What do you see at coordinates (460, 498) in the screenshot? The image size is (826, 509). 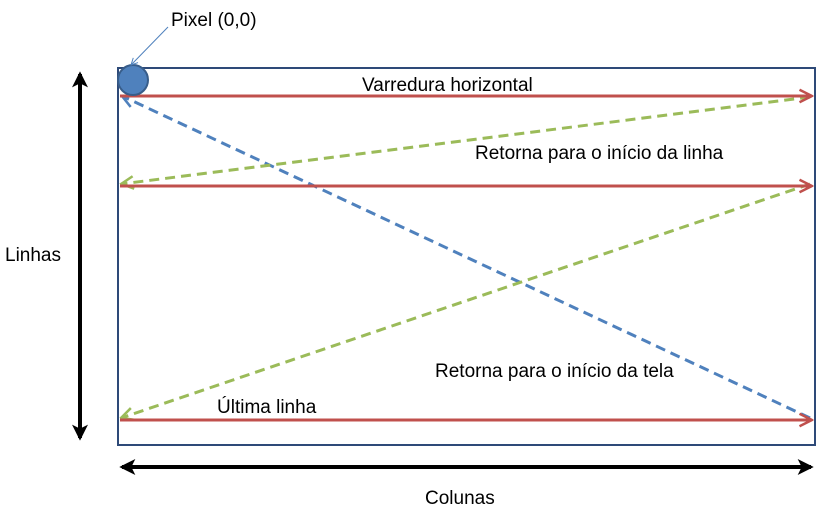 I see `columns-axis-label: Colunas` at bounding box center [460, 498].